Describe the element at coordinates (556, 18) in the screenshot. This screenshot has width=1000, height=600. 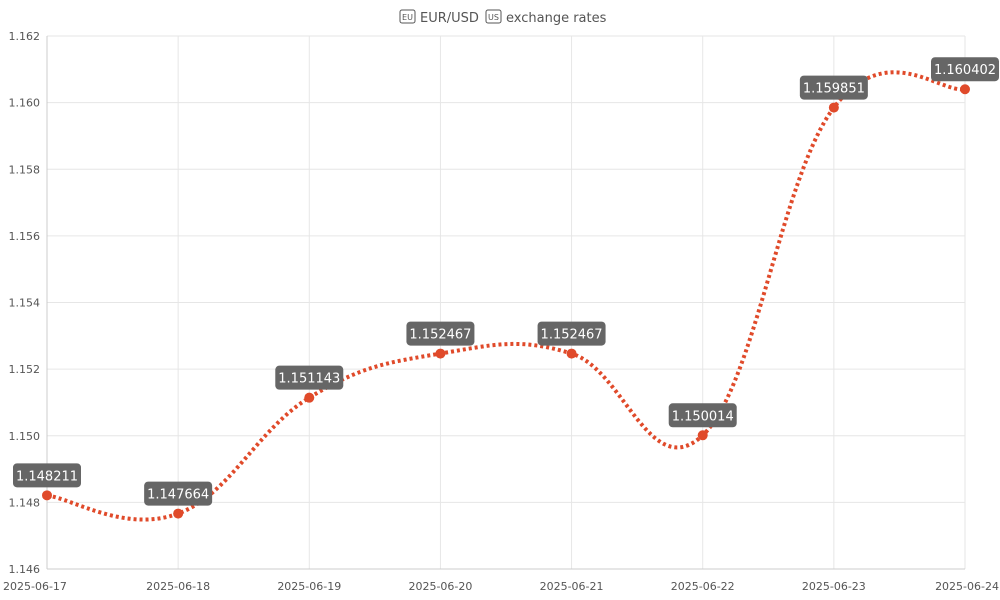
I see `title-rest: exchange rates` at that location.